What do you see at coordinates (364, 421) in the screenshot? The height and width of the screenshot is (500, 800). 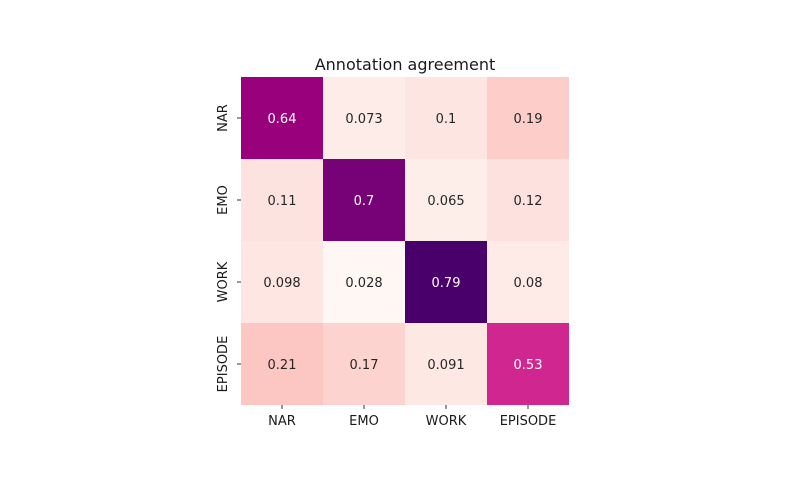 I see `x-tick-label: EMO` at bounding box center [364, 421].